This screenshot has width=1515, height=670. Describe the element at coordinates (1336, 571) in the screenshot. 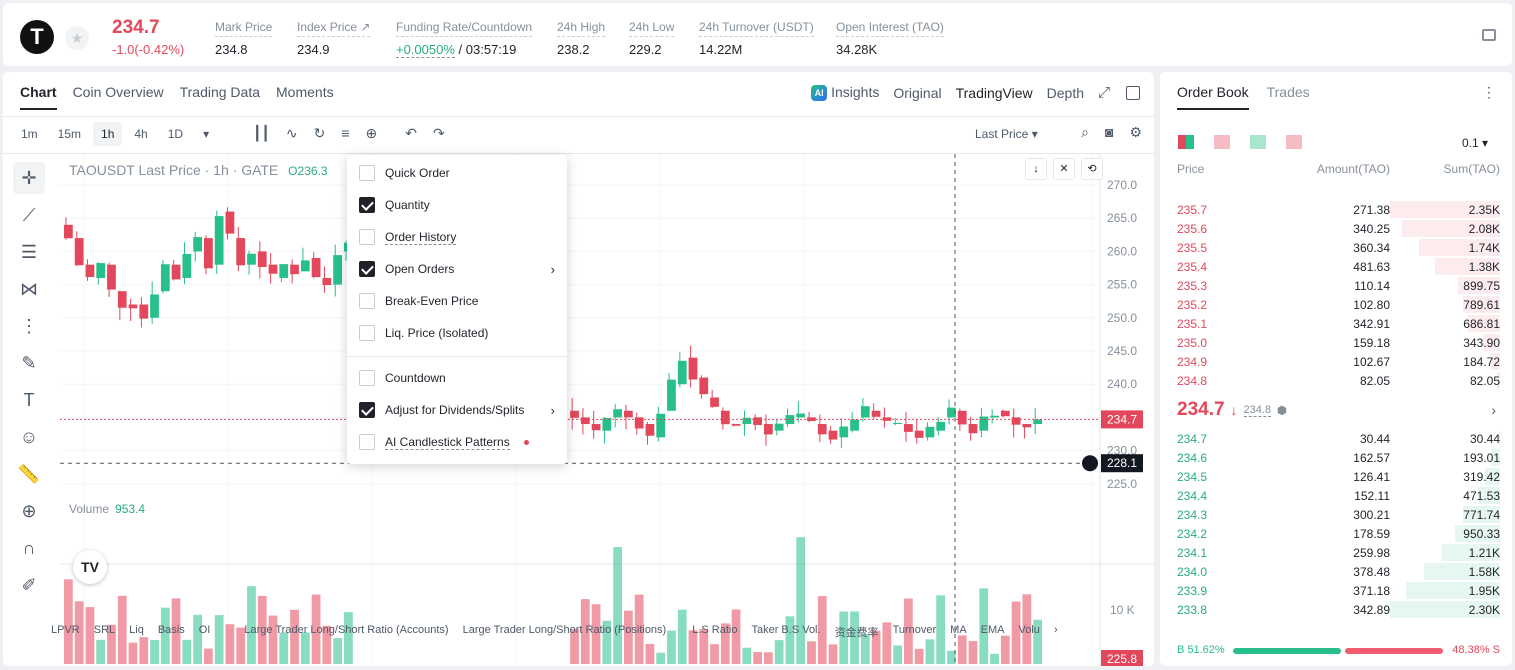

I see `bid-row: 234.0 378.48 1.58K` at that location.